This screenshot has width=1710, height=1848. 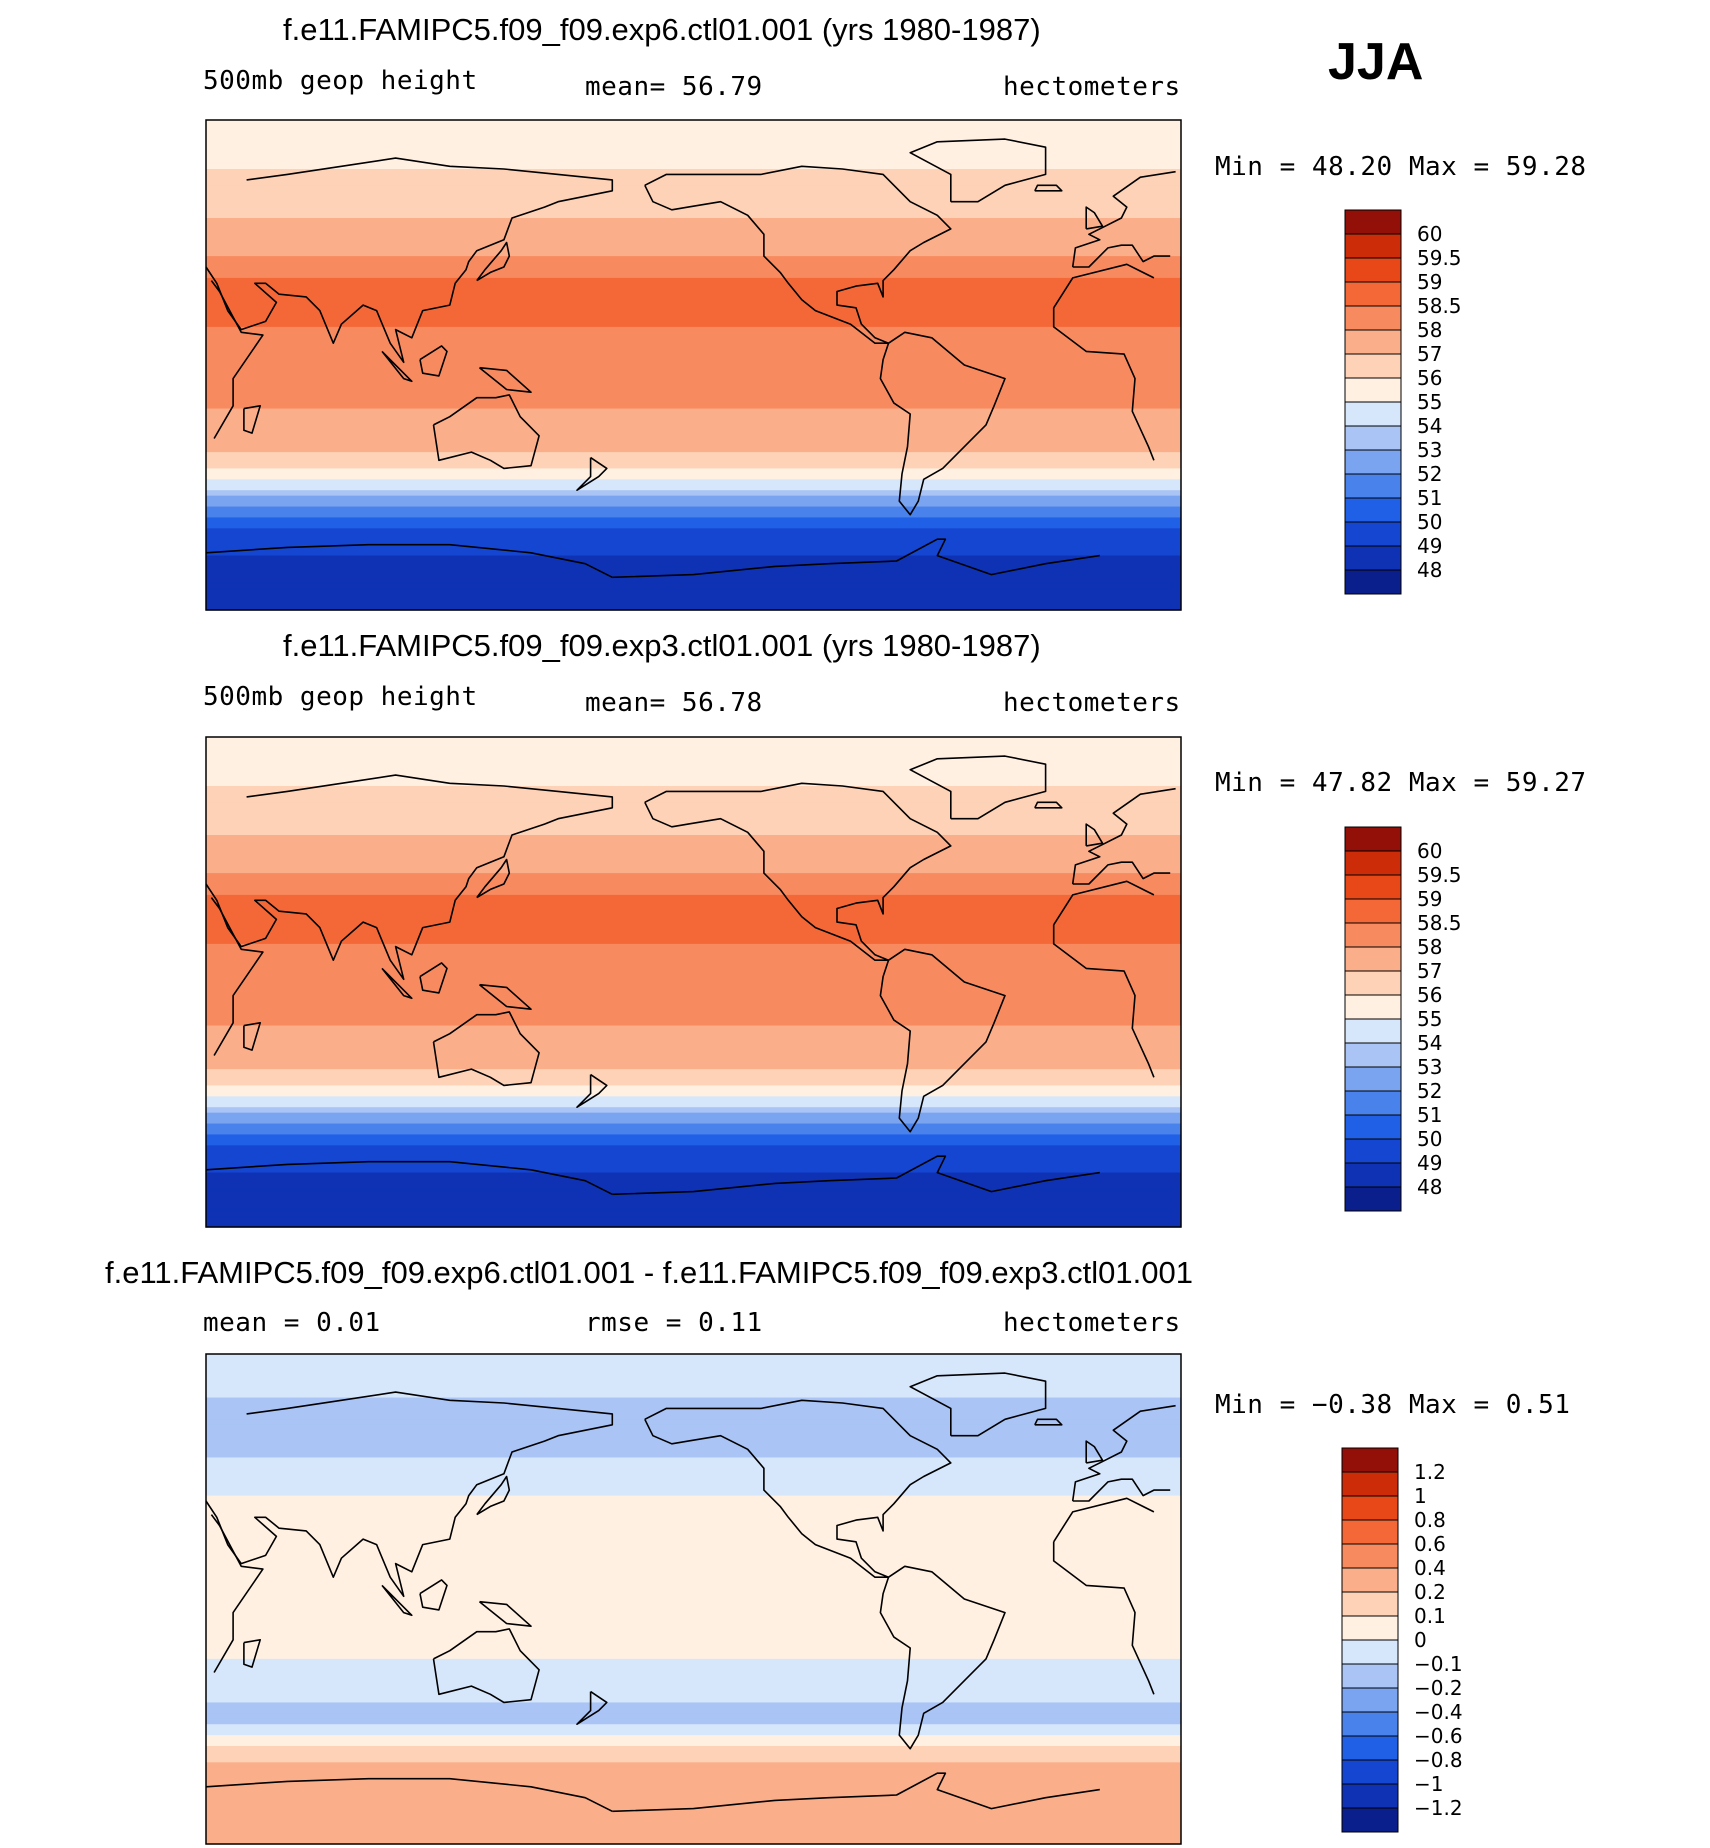 I want to click on colorbar-tick-label: −0.6, so click(x=1438, y=1736).